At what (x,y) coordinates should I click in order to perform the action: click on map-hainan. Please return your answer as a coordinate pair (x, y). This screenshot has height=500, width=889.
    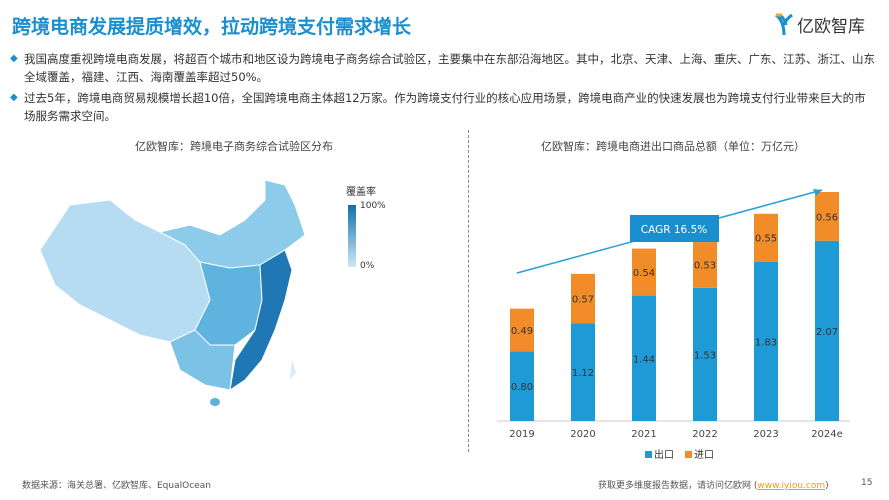
    Looking at the image, I should click on (215, 402).